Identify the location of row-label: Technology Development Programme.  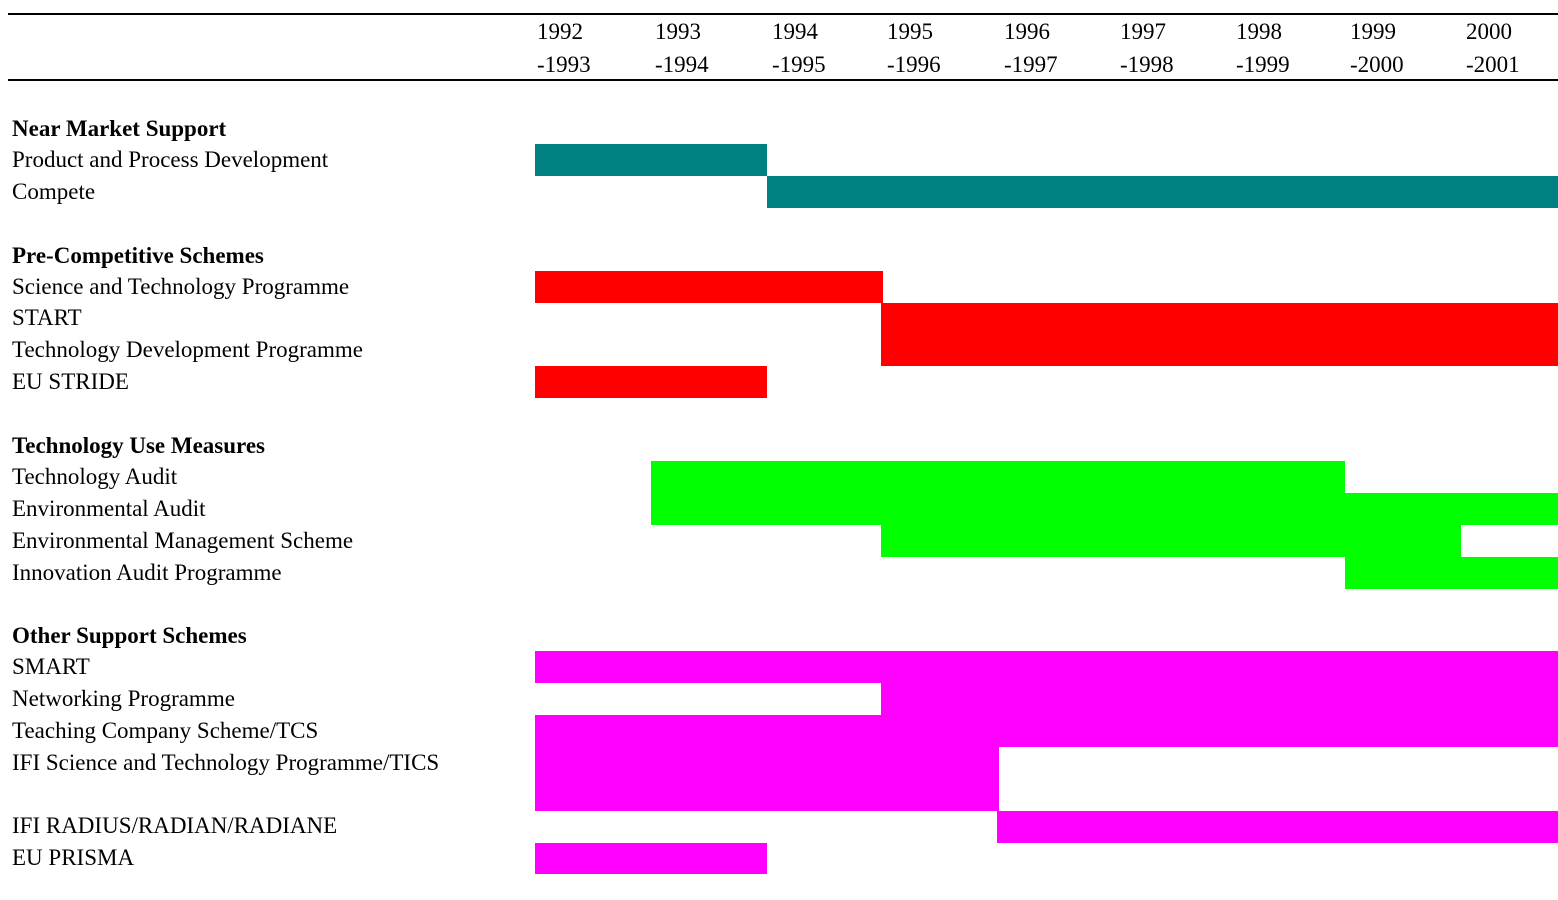
(187, 349).